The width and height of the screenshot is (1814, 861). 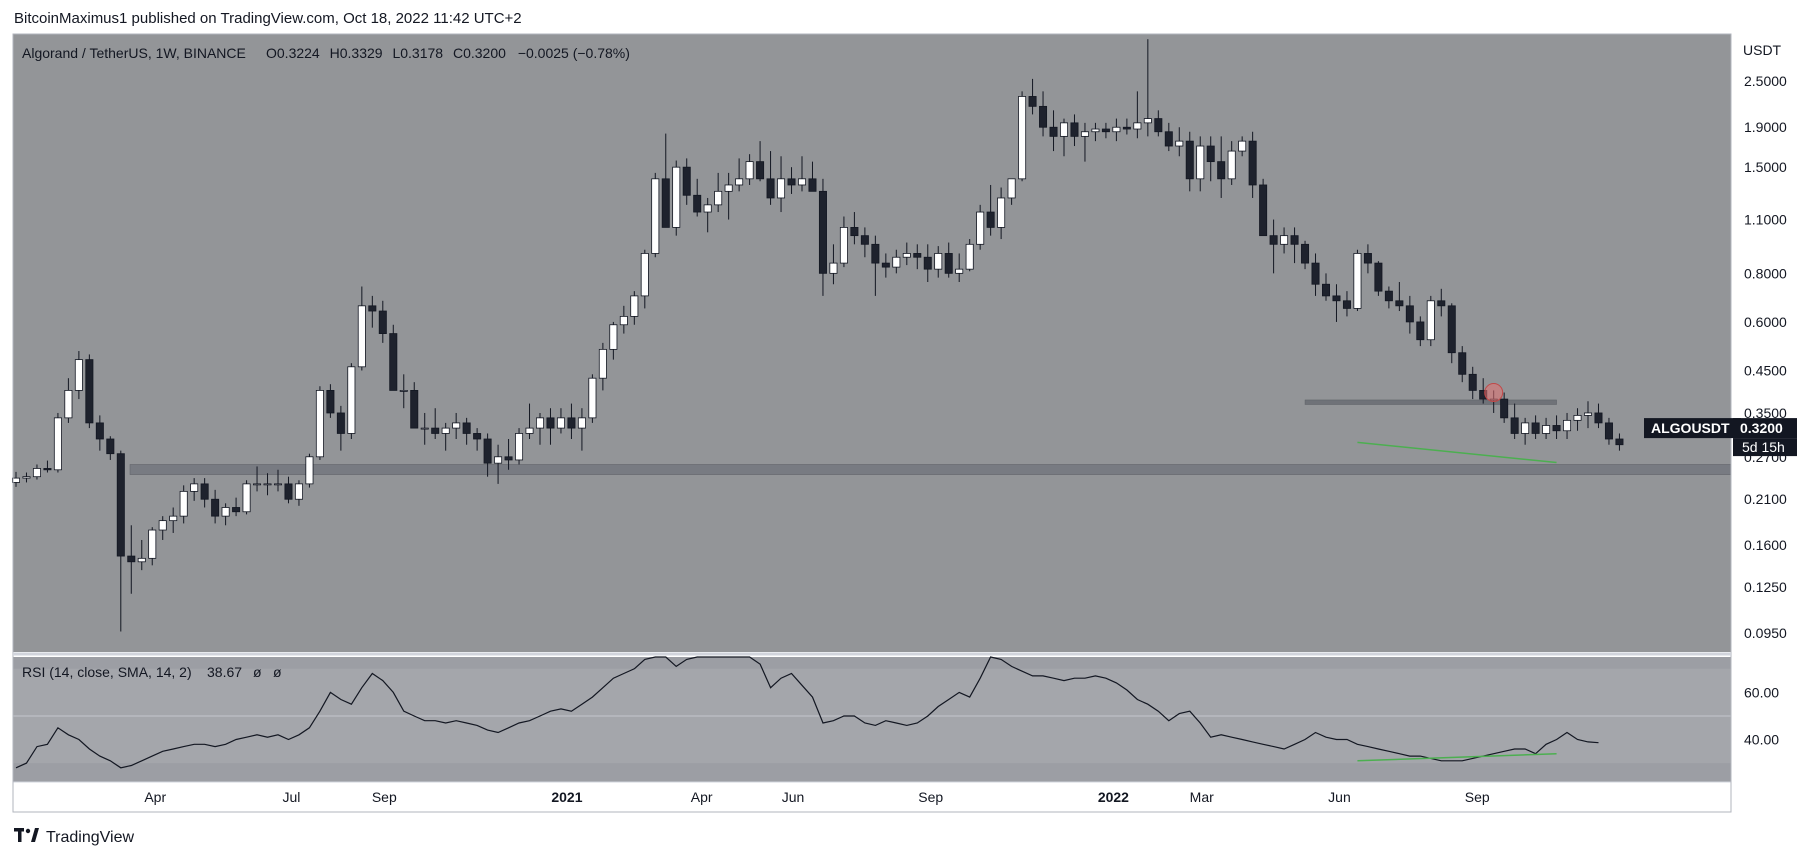 What do you see at coordinates (1113, 797) in the screenshot?
I see `x-tick-label: 2022` at bounding box center [1113, 797].